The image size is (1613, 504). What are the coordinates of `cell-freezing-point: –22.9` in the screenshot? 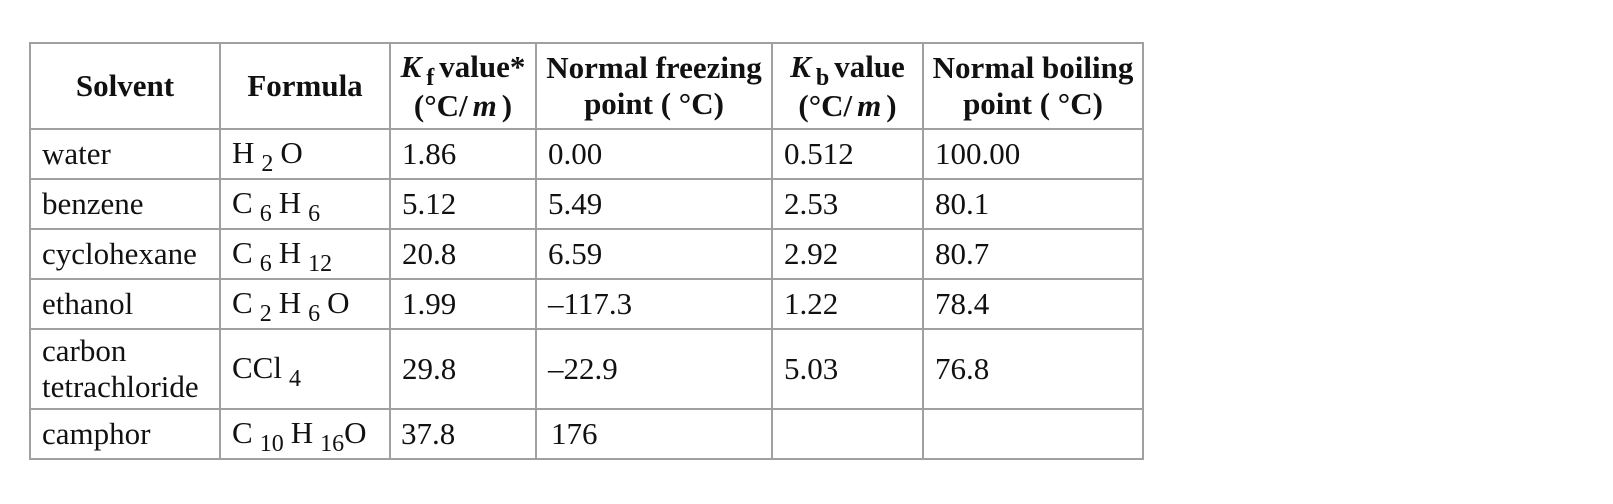 It's located at (654, 369).